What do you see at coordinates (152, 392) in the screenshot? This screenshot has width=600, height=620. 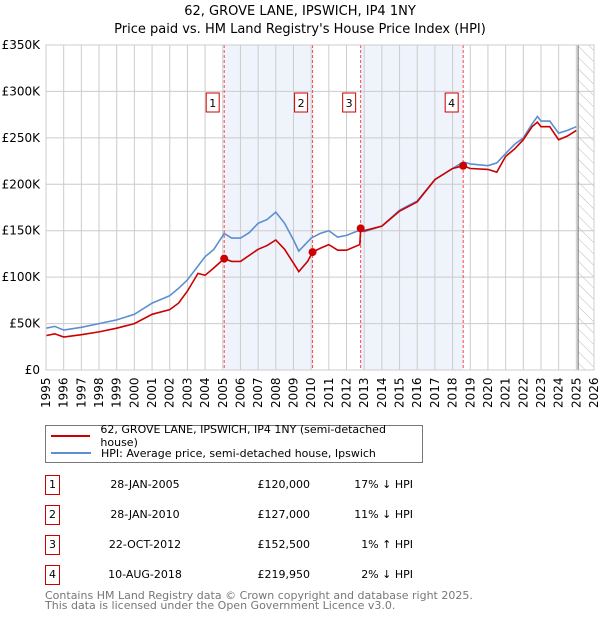 I see `x-tick-label: 2001` at bounding box center [152, 392].